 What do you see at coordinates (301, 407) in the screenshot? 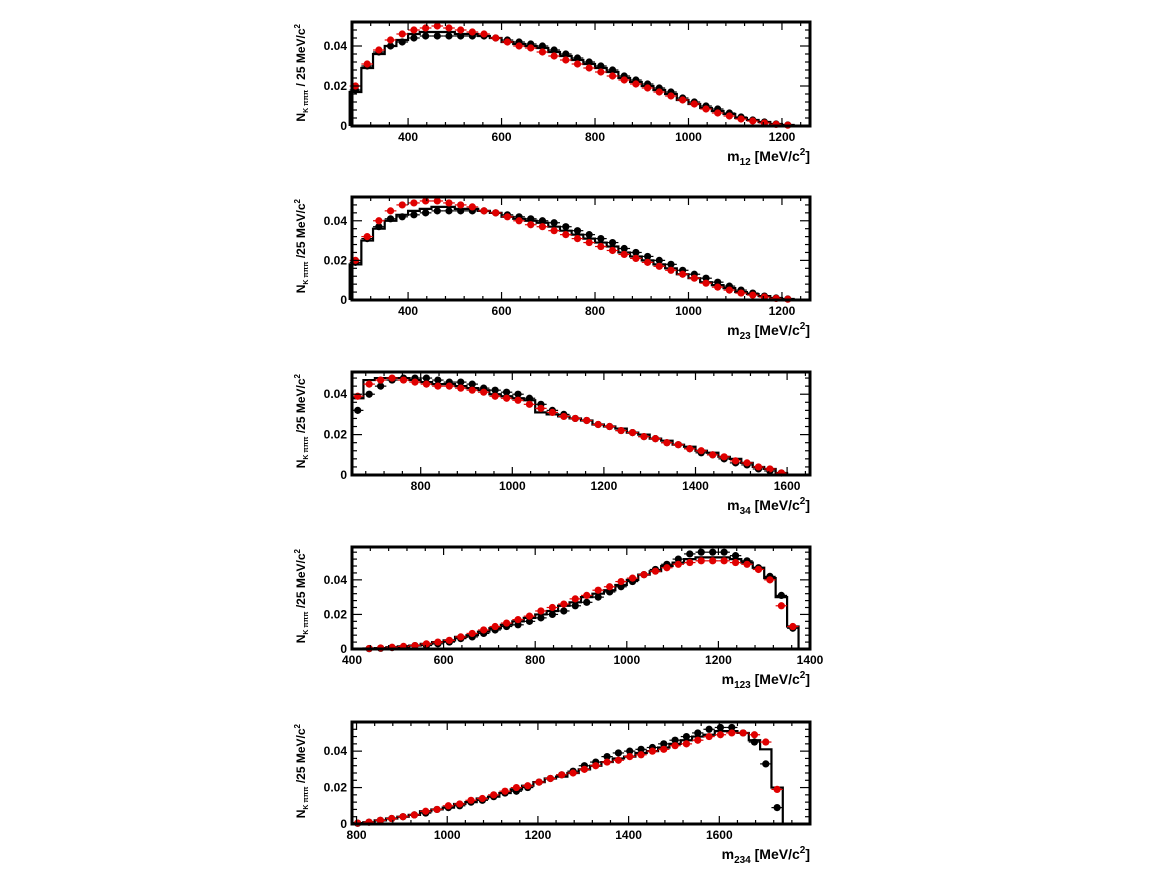
I see `y-axis-label-unit: /25 MeV/c` at bounding box center [301, 407].